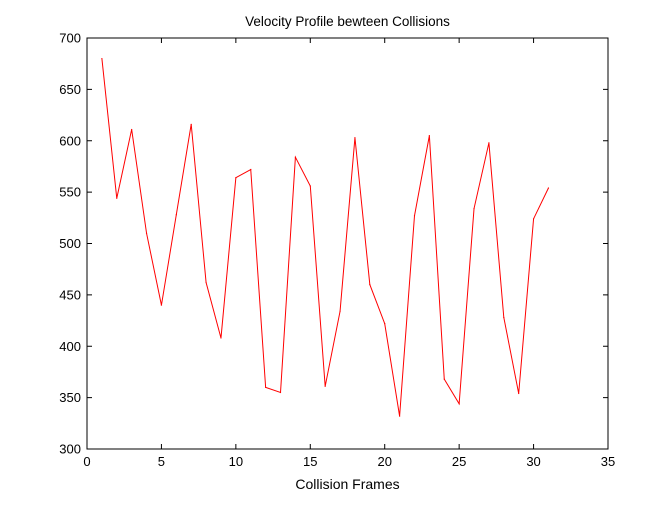  What do you see at coordinates (608, 461) in the screenshot?
I see `x-tick-label: 35` at bounding box center [608, 461].